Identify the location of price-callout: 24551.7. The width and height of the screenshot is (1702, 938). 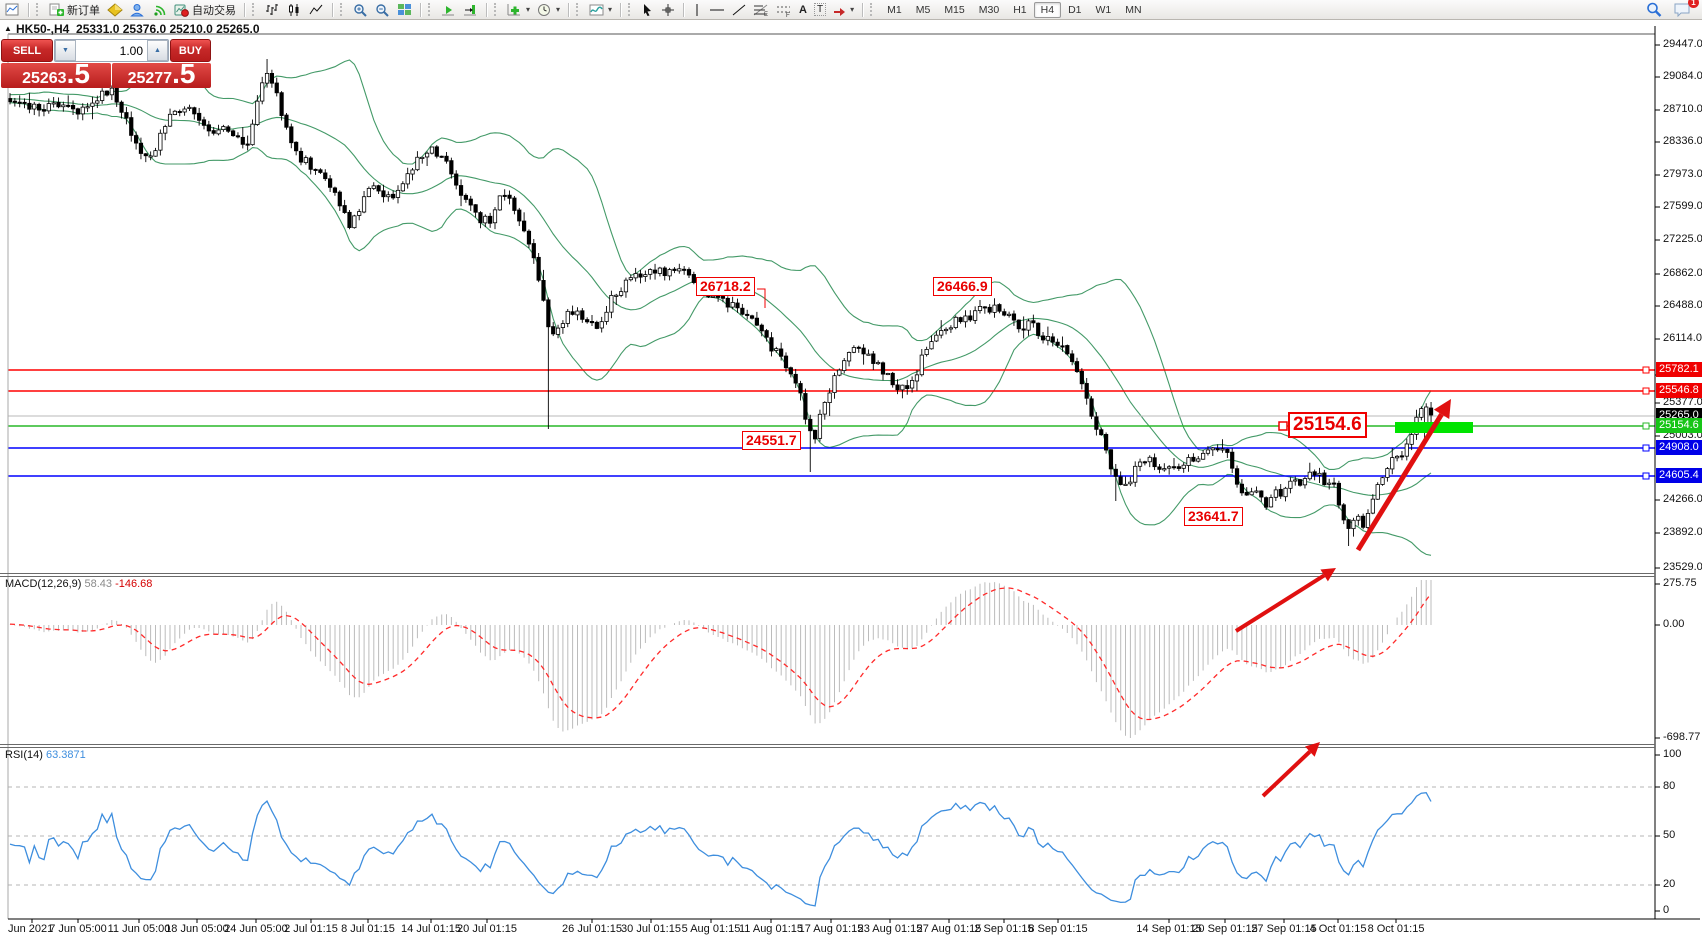
(771, 440).